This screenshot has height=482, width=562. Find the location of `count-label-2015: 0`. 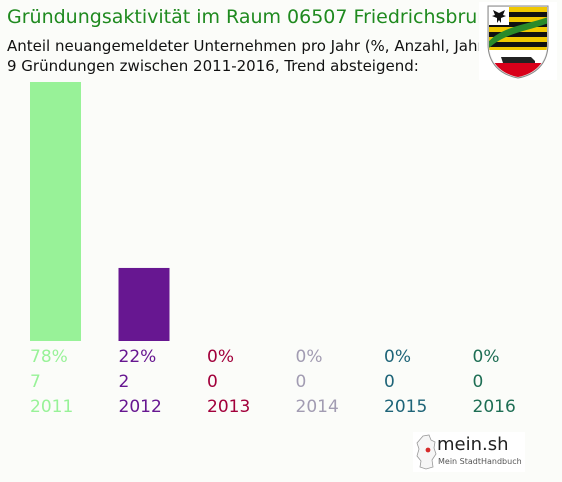

count-label-2015: 0 is located at coordinates (389, 382).